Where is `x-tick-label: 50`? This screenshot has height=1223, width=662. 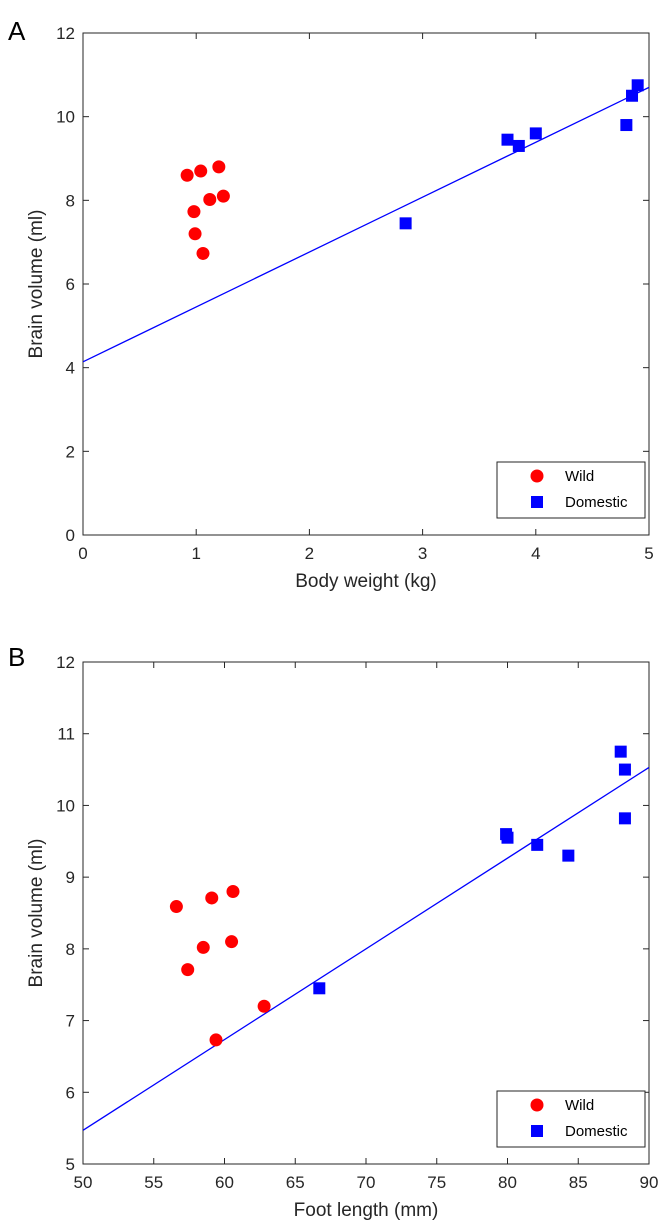
x-tick-label: 50 is located at coordinates (83, 1182).